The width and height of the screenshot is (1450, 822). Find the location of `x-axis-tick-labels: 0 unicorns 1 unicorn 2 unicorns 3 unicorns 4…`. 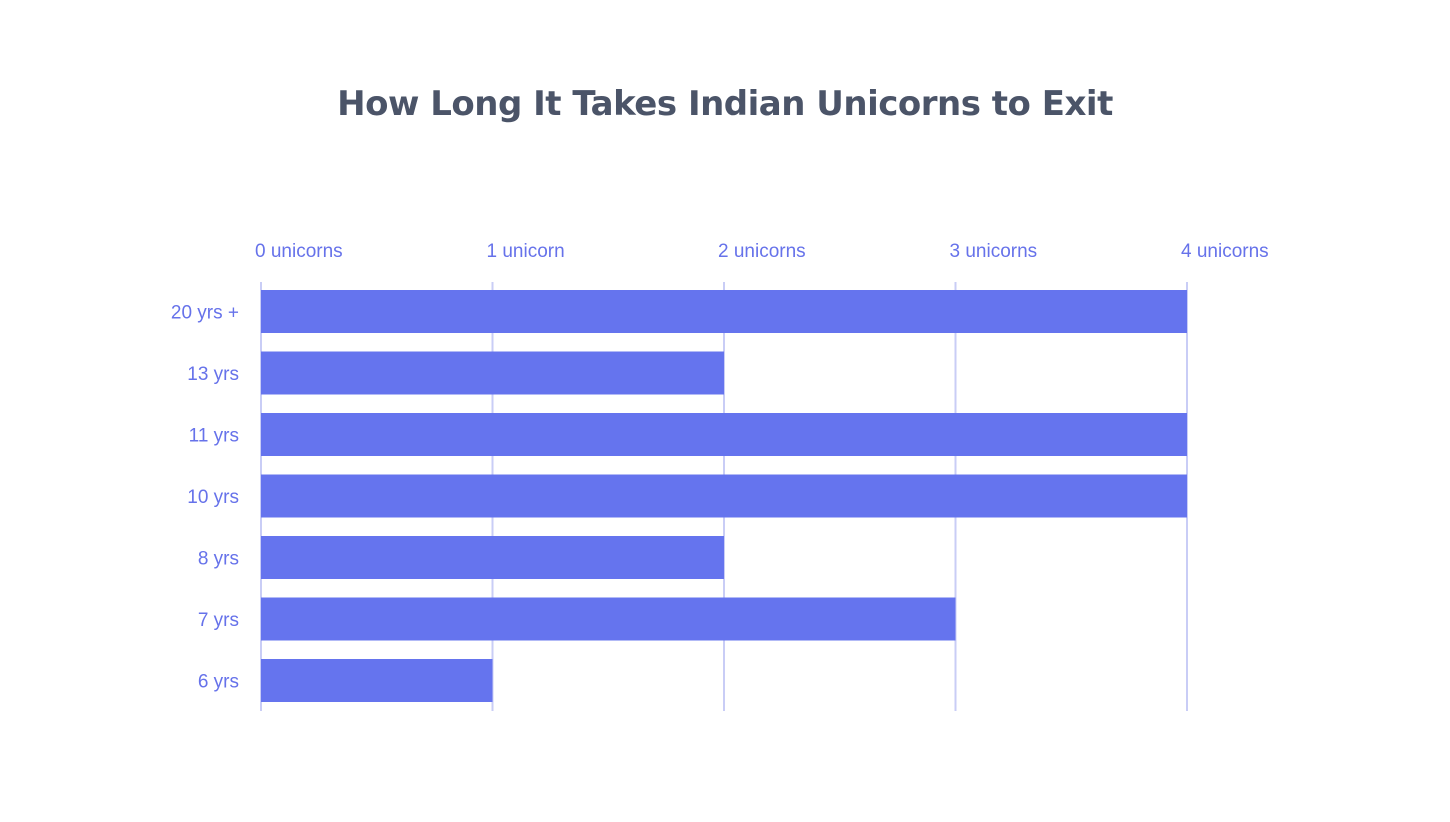

x-axis-tick-labels: 0 unicorns 1 unicorn 2 unicorns 3 unicorns 4… is located at coordinates (762, 251).